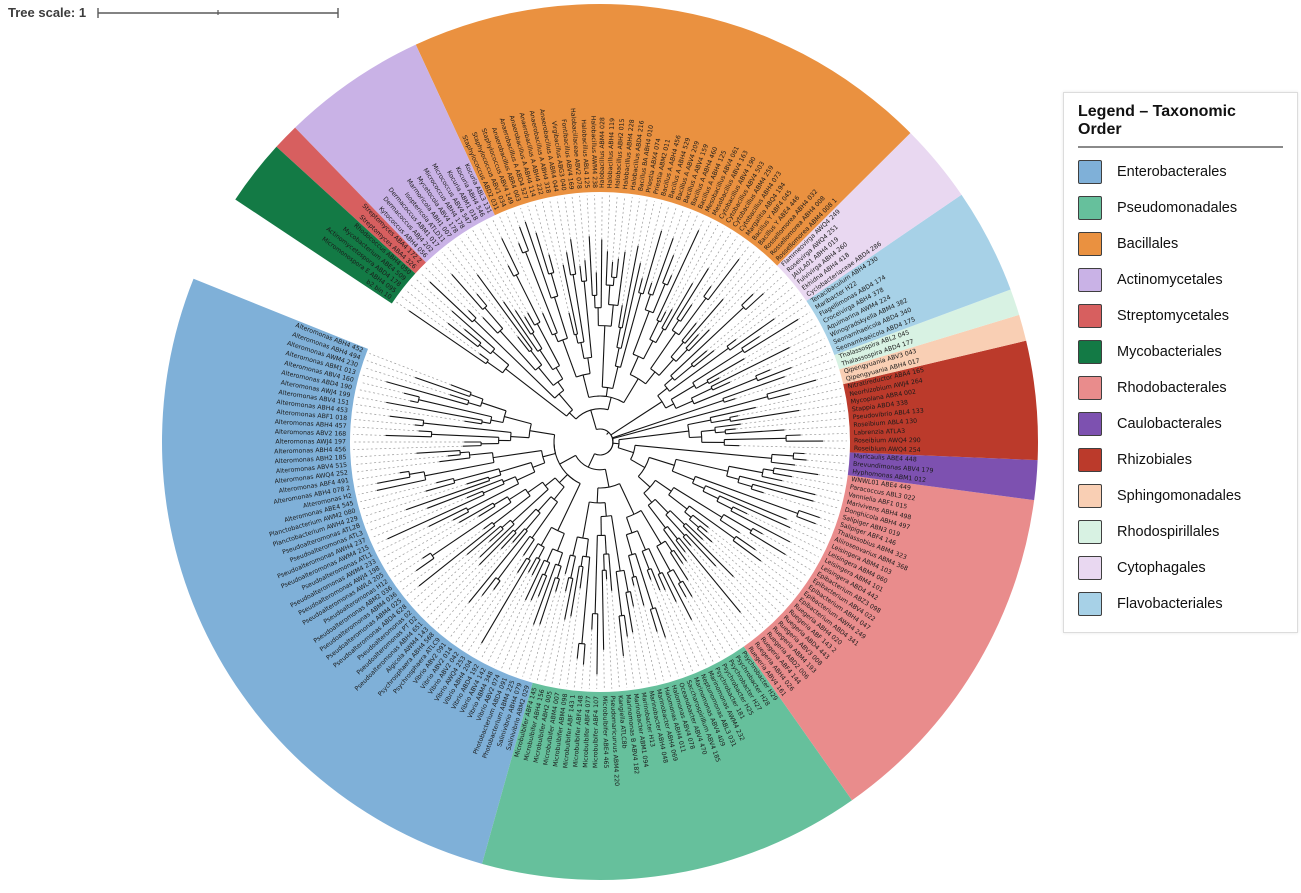  Describe the element at coordinates (889, 638) in the screenshot. I see `order-arc-rhodobacterales` at that location.